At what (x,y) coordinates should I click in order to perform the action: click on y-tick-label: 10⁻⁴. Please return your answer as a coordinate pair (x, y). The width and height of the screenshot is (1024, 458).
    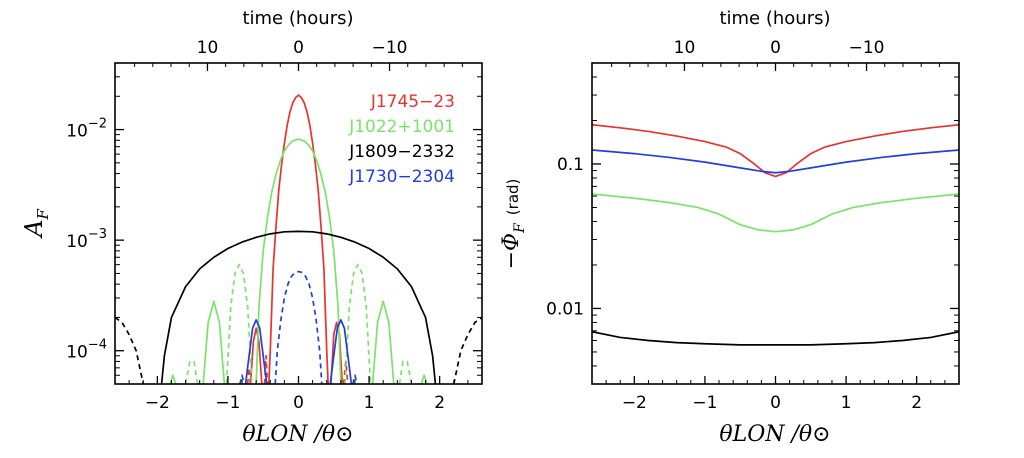
    Looking at the image, I should click on (86, 350).